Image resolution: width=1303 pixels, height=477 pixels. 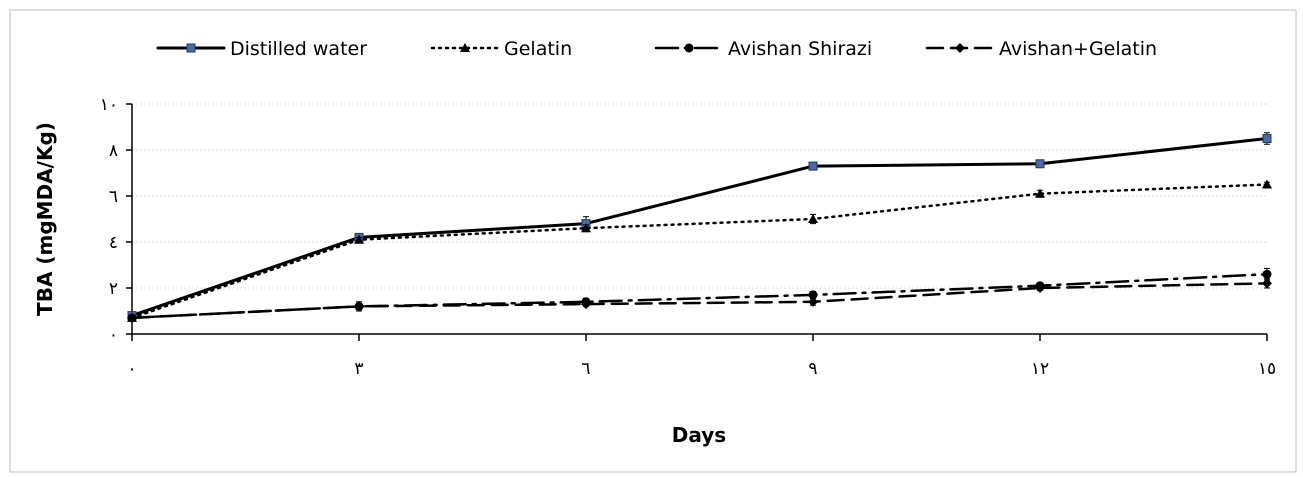 What do you see at coordinates (538, 49) in the screenshot?
I see `legend-label: Gelatin` at bounding box center [538, 49].